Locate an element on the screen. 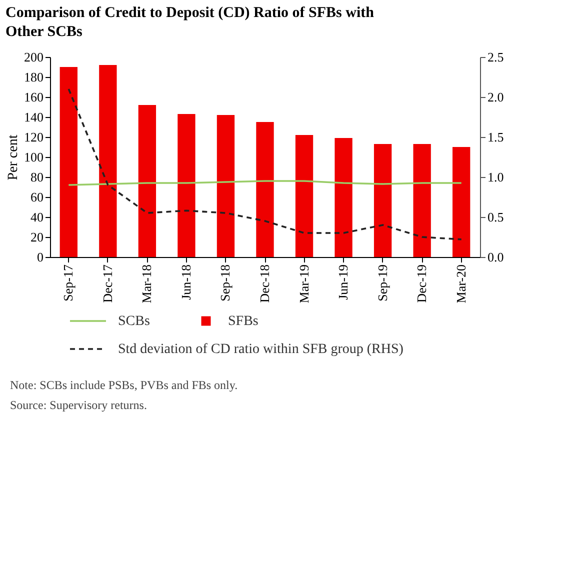 Image resolution: width=576 pixels, height=579 pixels. y2-tick-label: 0.5 is located at coordinates (496, 217).